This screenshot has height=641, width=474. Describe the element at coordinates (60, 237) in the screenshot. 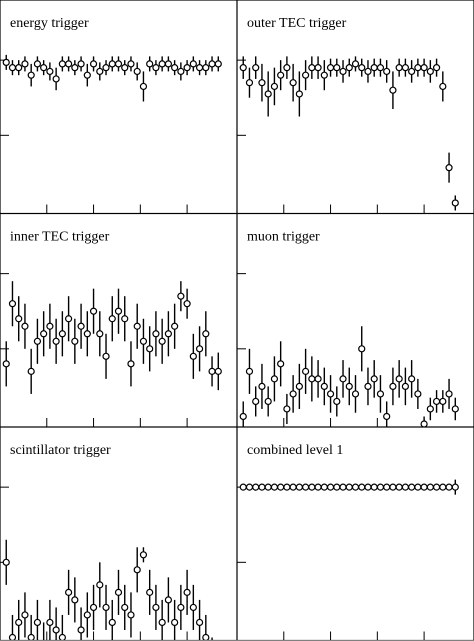

I see `panel-title: inner TEC trigger` at that location.